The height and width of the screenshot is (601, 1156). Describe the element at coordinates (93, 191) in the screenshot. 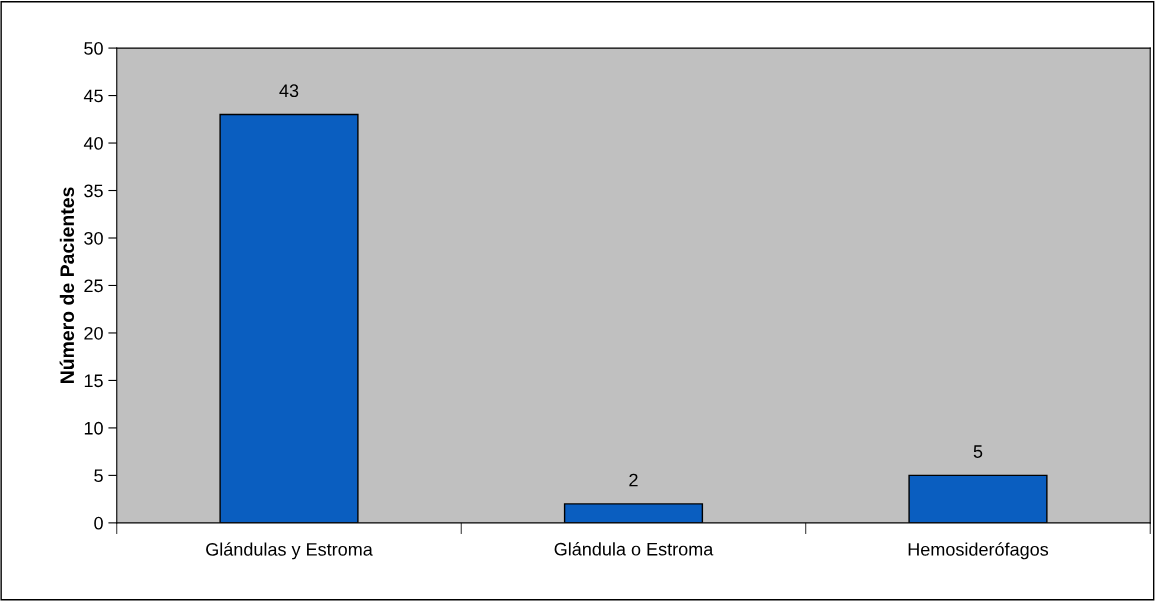

I see `y-tick-label: 35` at that location.